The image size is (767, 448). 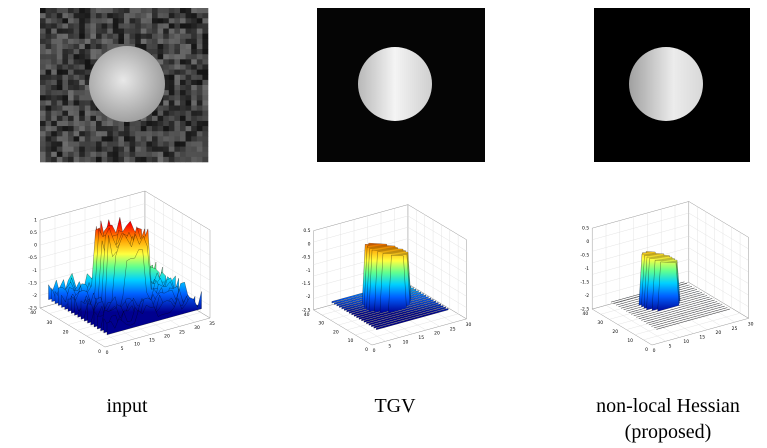 What do you see at coordinates (212, 324) in the screenshot?
I see `x-tick-label: 35` at bounding box center [212, 324].